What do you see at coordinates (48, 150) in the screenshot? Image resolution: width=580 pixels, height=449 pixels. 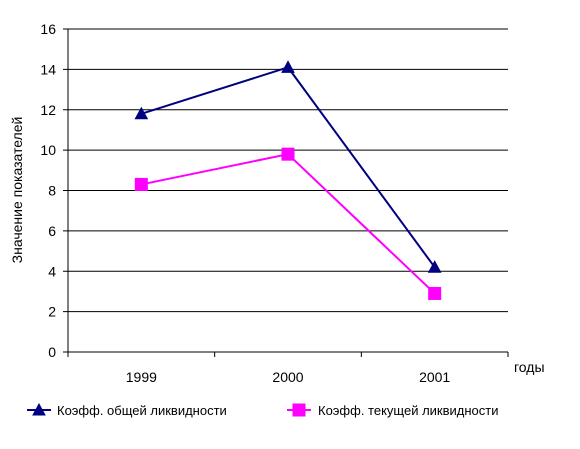 I see `y-tick-label: 10` at bounding box center [48, 150].